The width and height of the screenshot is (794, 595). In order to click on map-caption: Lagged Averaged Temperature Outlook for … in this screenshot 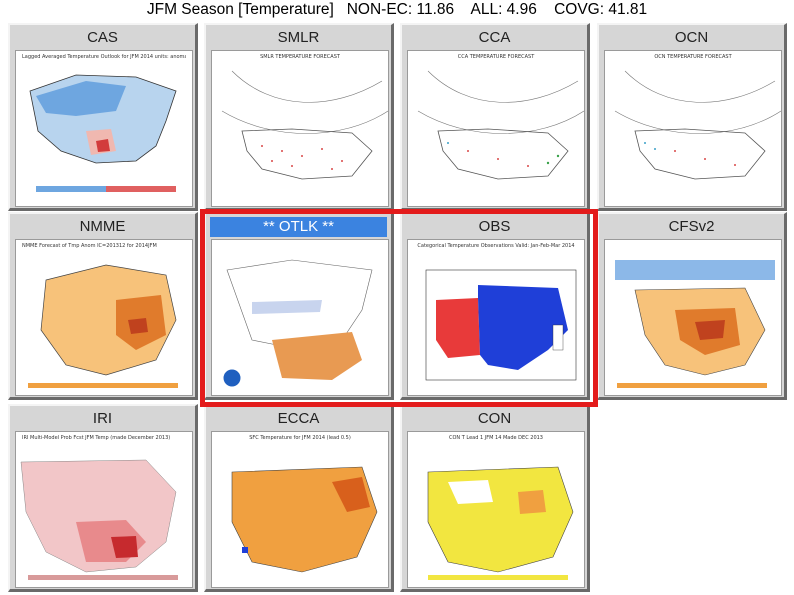, I will do `click(104, 57)`.